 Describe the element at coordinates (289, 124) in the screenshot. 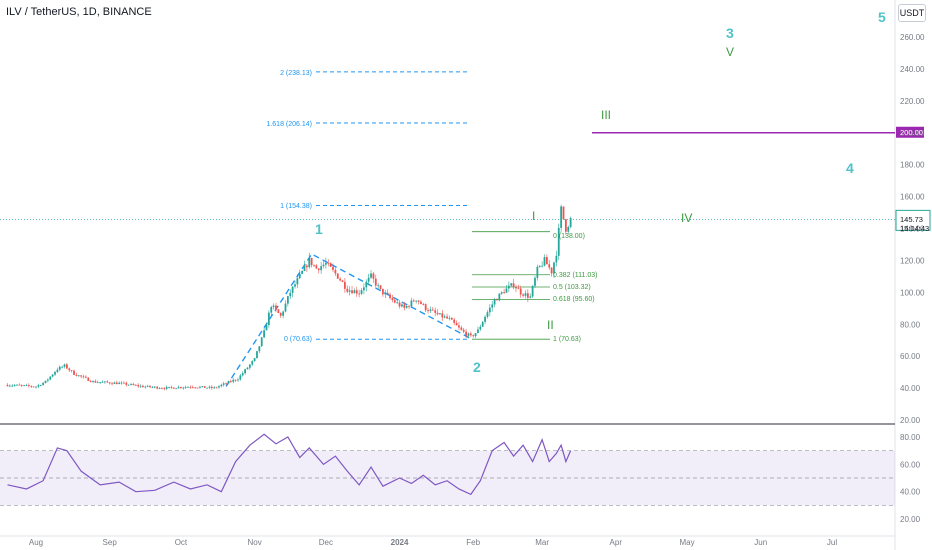

I see `fib-left-label-1618: 1.618 (206.14)` at that location.